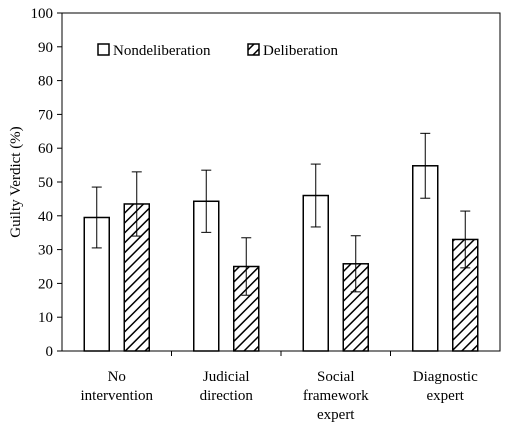 The image size is (510, 433). What do you see at coordinates (45, 48) in the screenshot?
I see `y-tick-label: 90` at bounding box center [45, 48].